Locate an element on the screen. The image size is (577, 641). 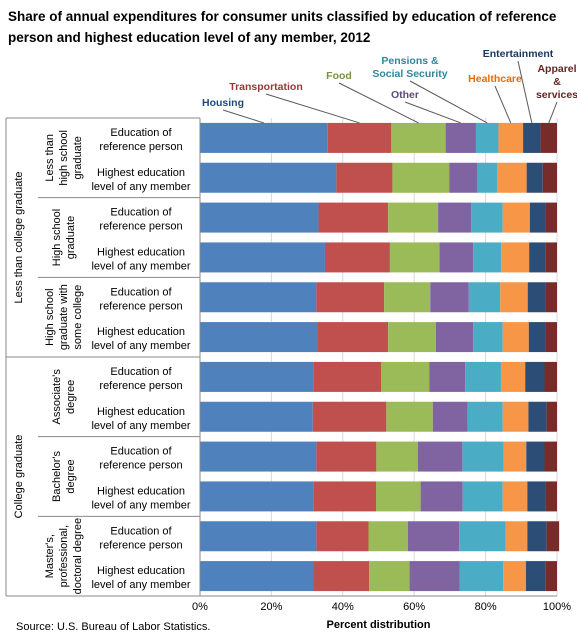
source-note: Source: U.S. Bureau of Labor Statistics. is located at coordinates (113, 627).